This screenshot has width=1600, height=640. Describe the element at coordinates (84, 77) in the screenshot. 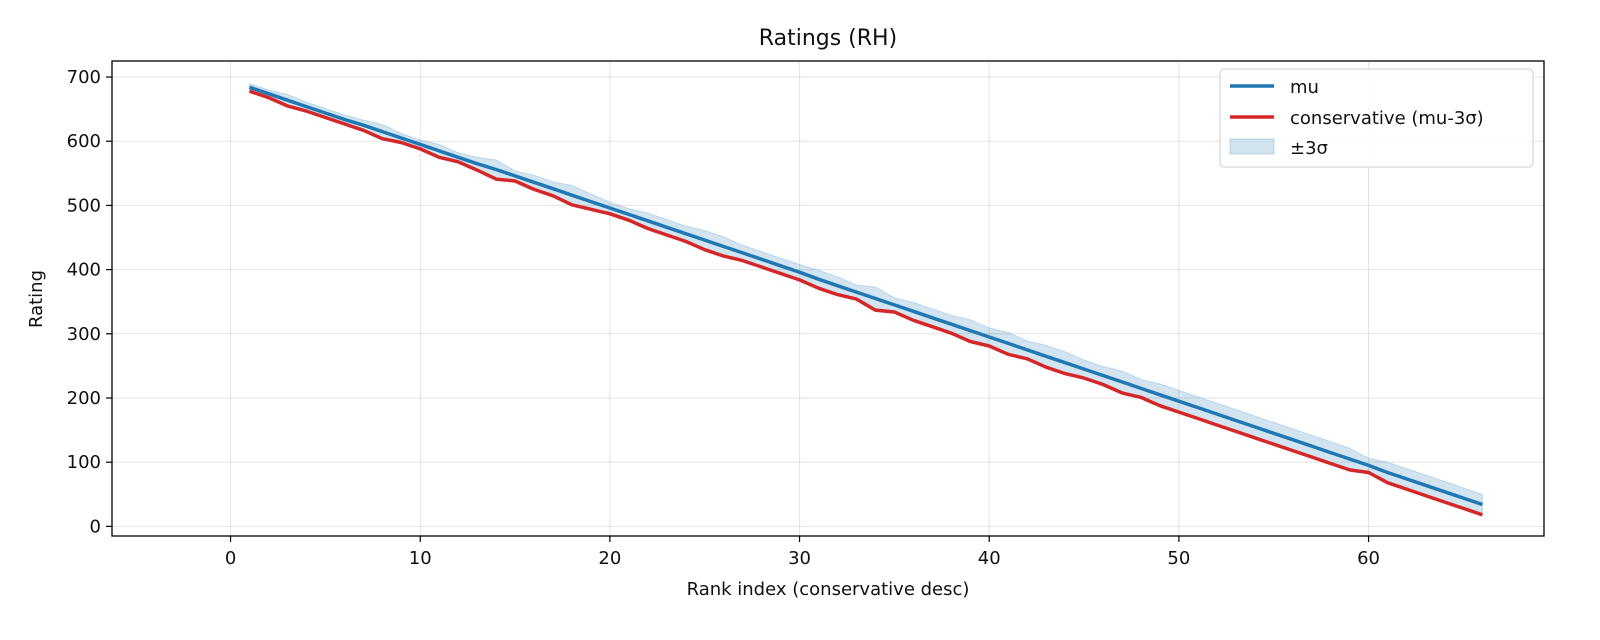

I see `y-tick-label: 700` at that location.